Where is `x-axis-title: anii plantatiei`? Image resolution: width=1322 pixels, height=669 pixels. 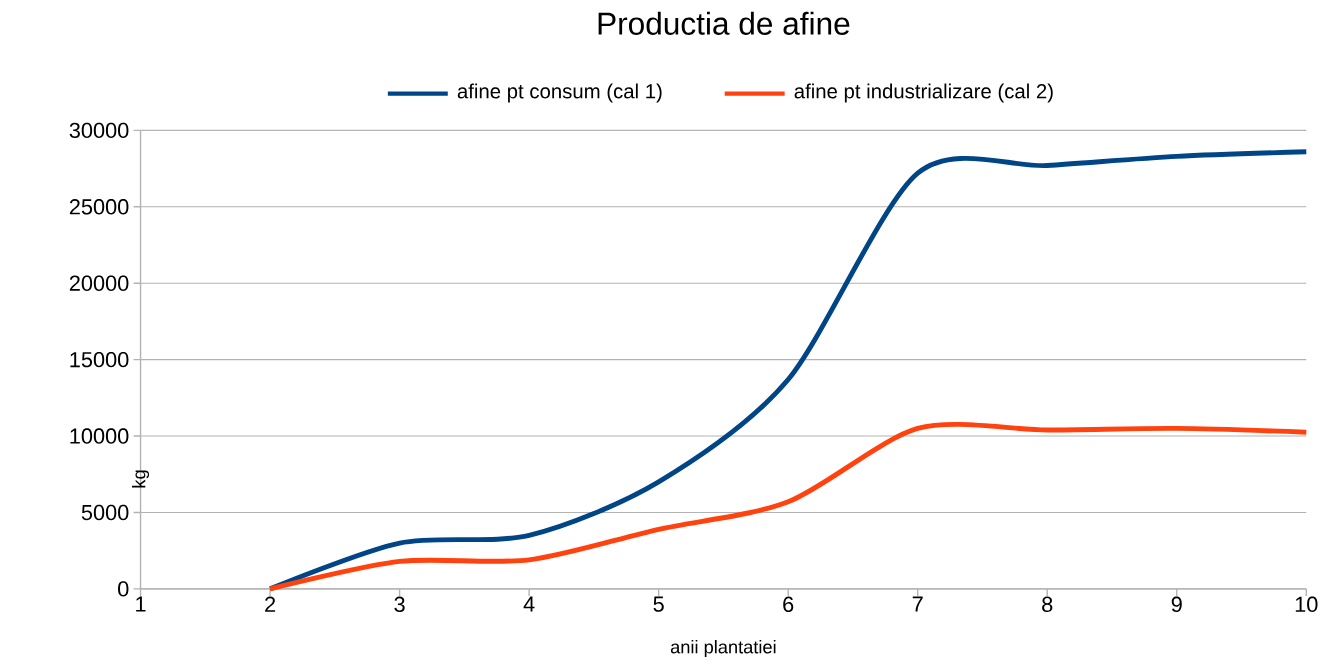
x-axis-title: anii plantatiei is located at coordinates (723, 649).